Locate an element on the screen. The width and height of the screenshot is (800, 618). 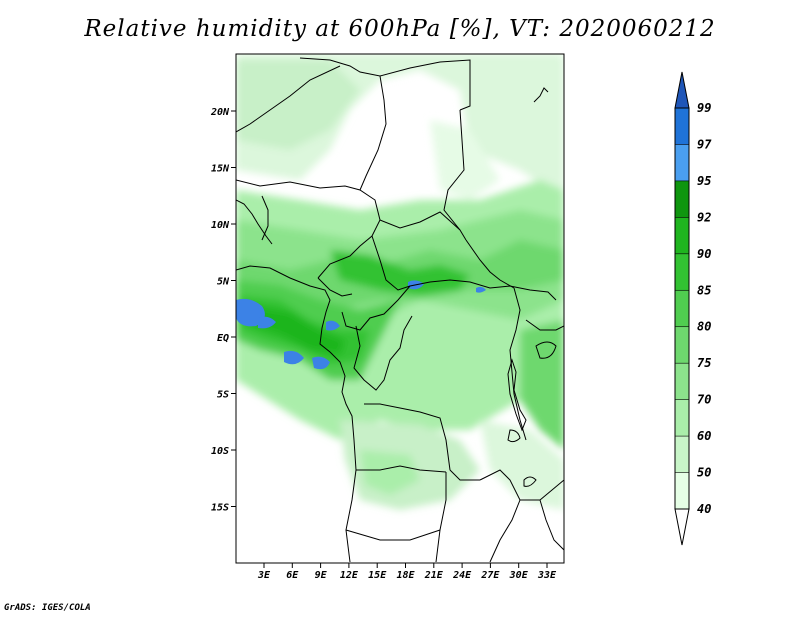
colorbar-label: 60 is located at coordinates (704, 436).